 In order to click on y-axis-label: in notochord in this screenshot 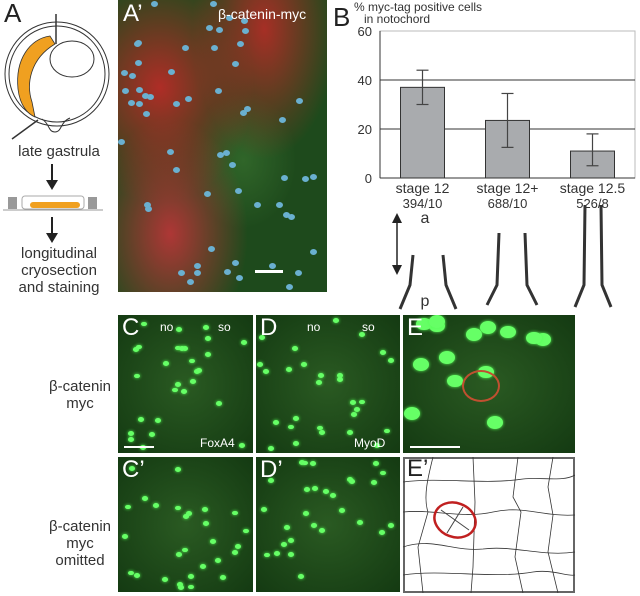, I will do `click(397, 19)`.